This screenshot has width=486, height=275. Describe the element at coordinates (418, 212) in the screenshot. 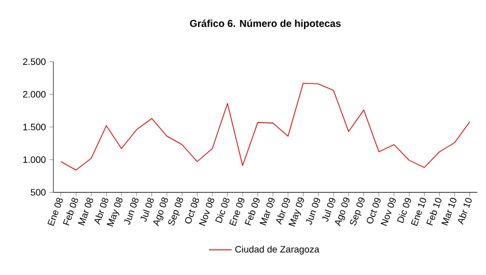

I see `x-tick-label: Ene 10` at that location.